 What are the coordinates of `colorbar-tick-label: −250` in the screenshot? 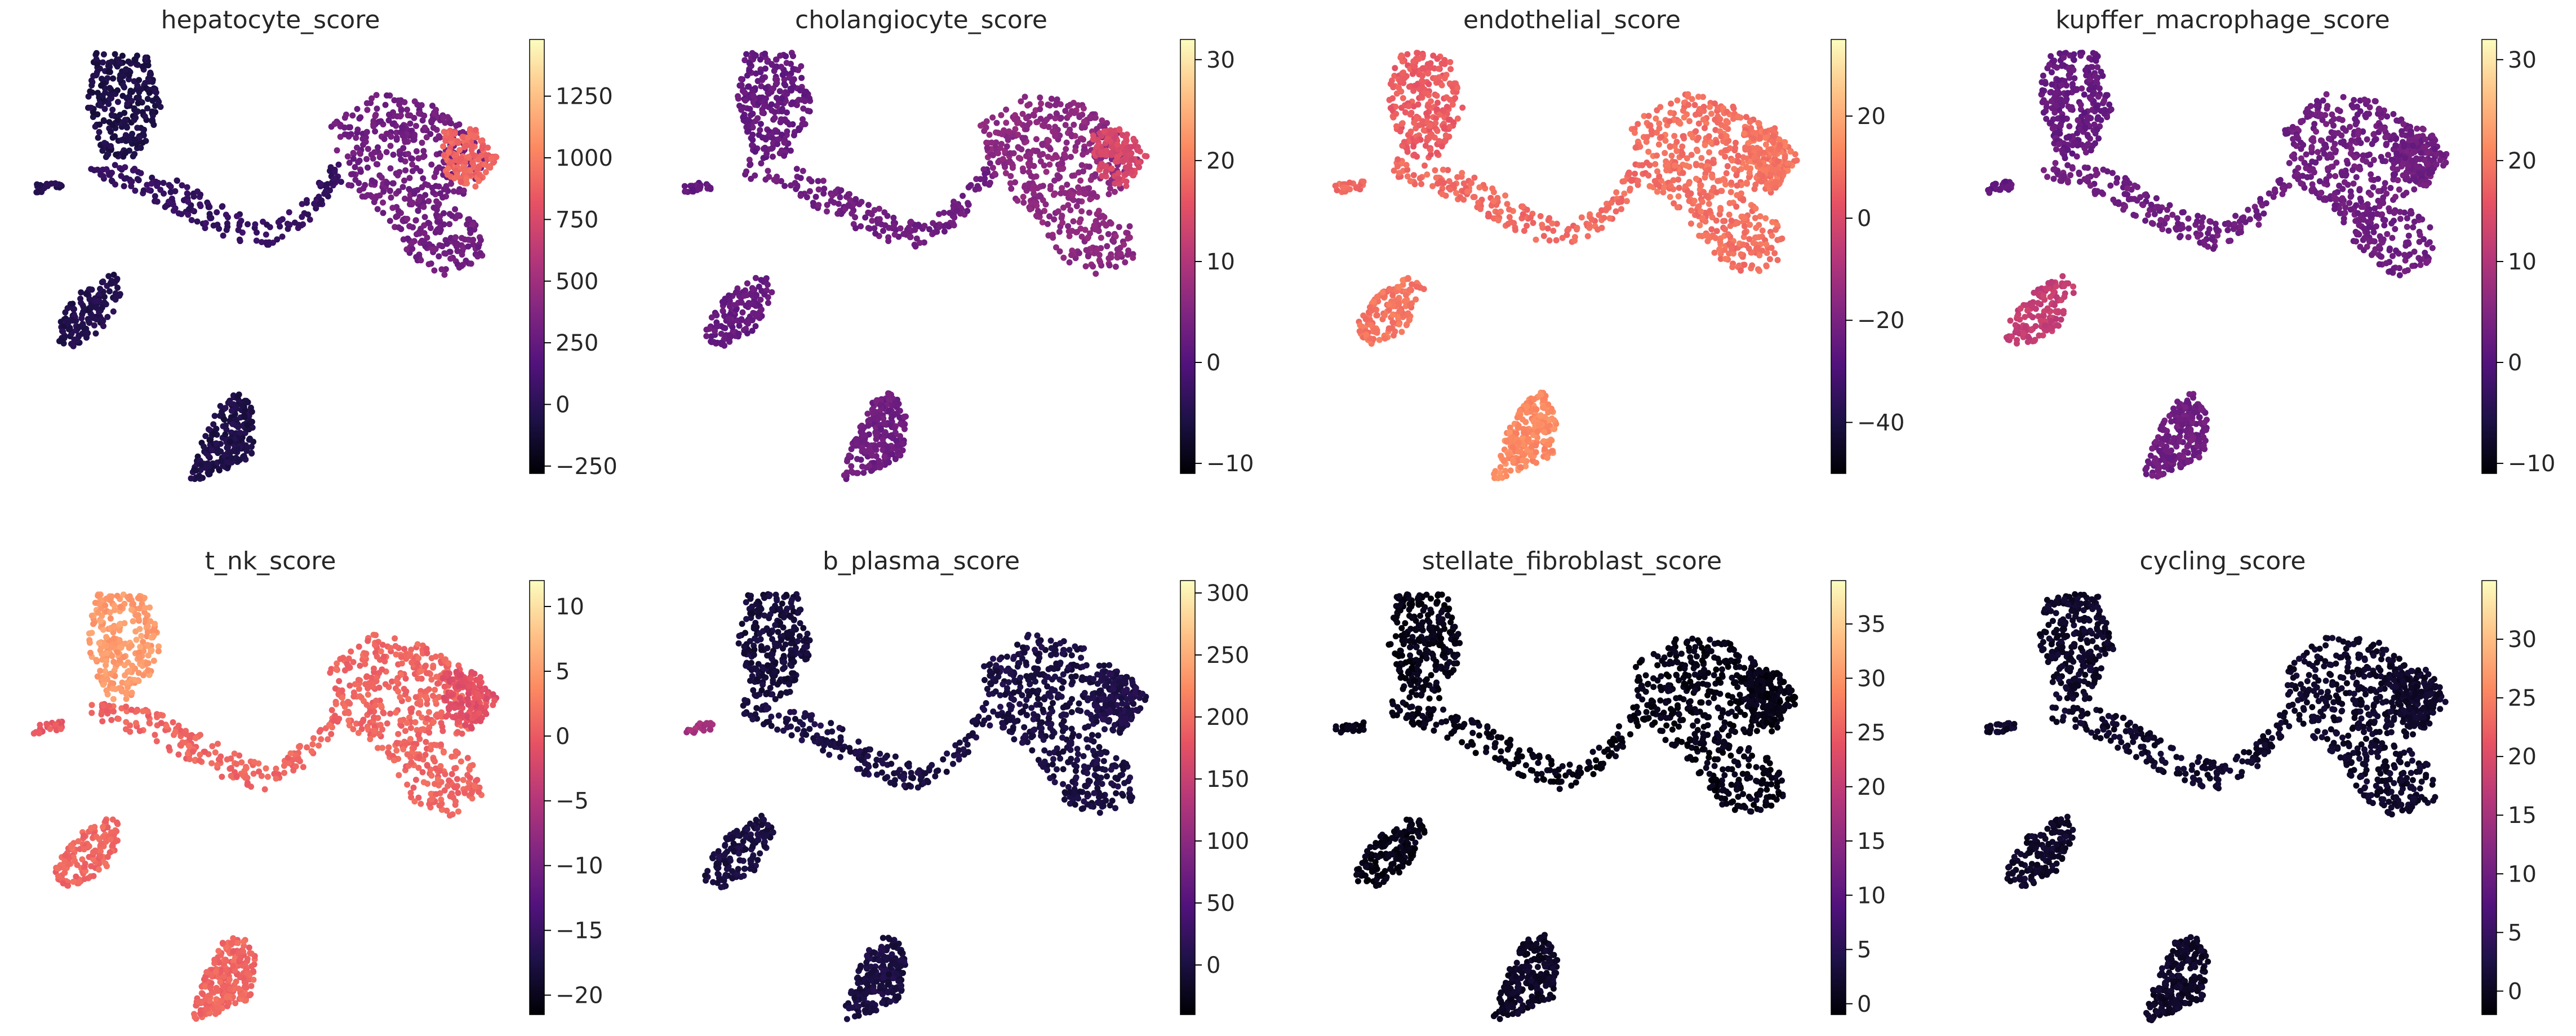 It's located at (587, 467).